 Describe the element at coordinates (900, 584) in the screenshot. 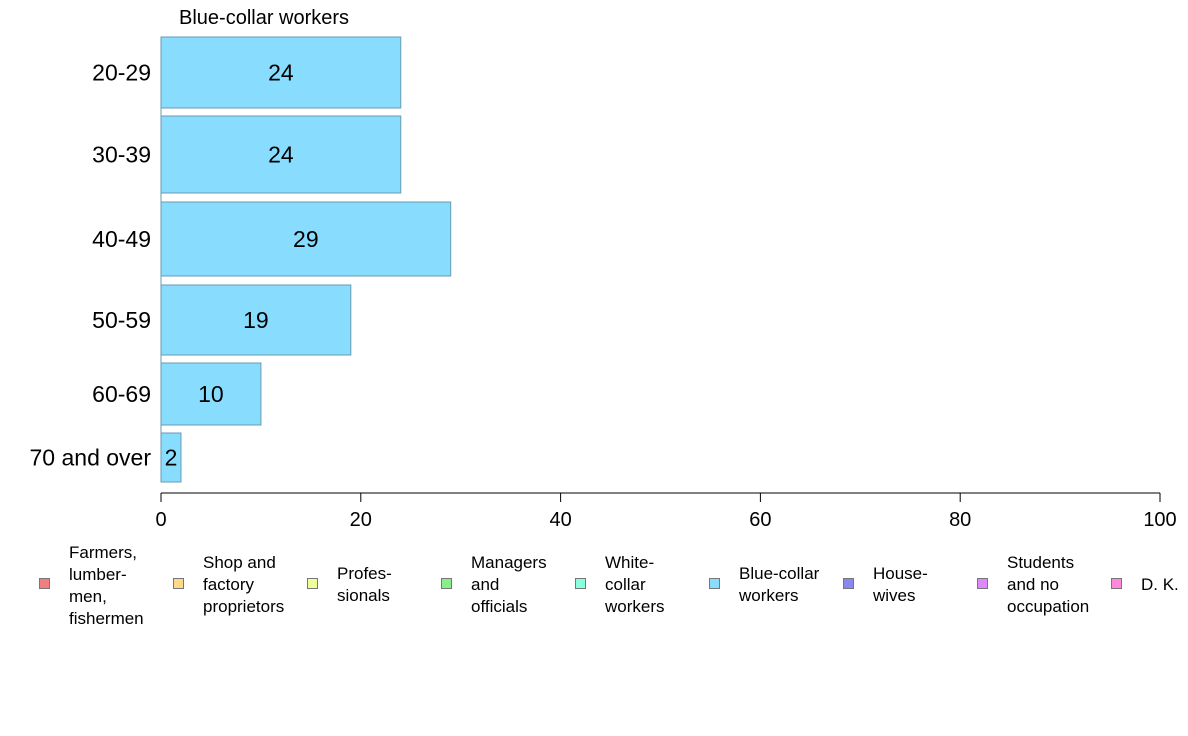

I see `legend-label: House- wives` at that location.